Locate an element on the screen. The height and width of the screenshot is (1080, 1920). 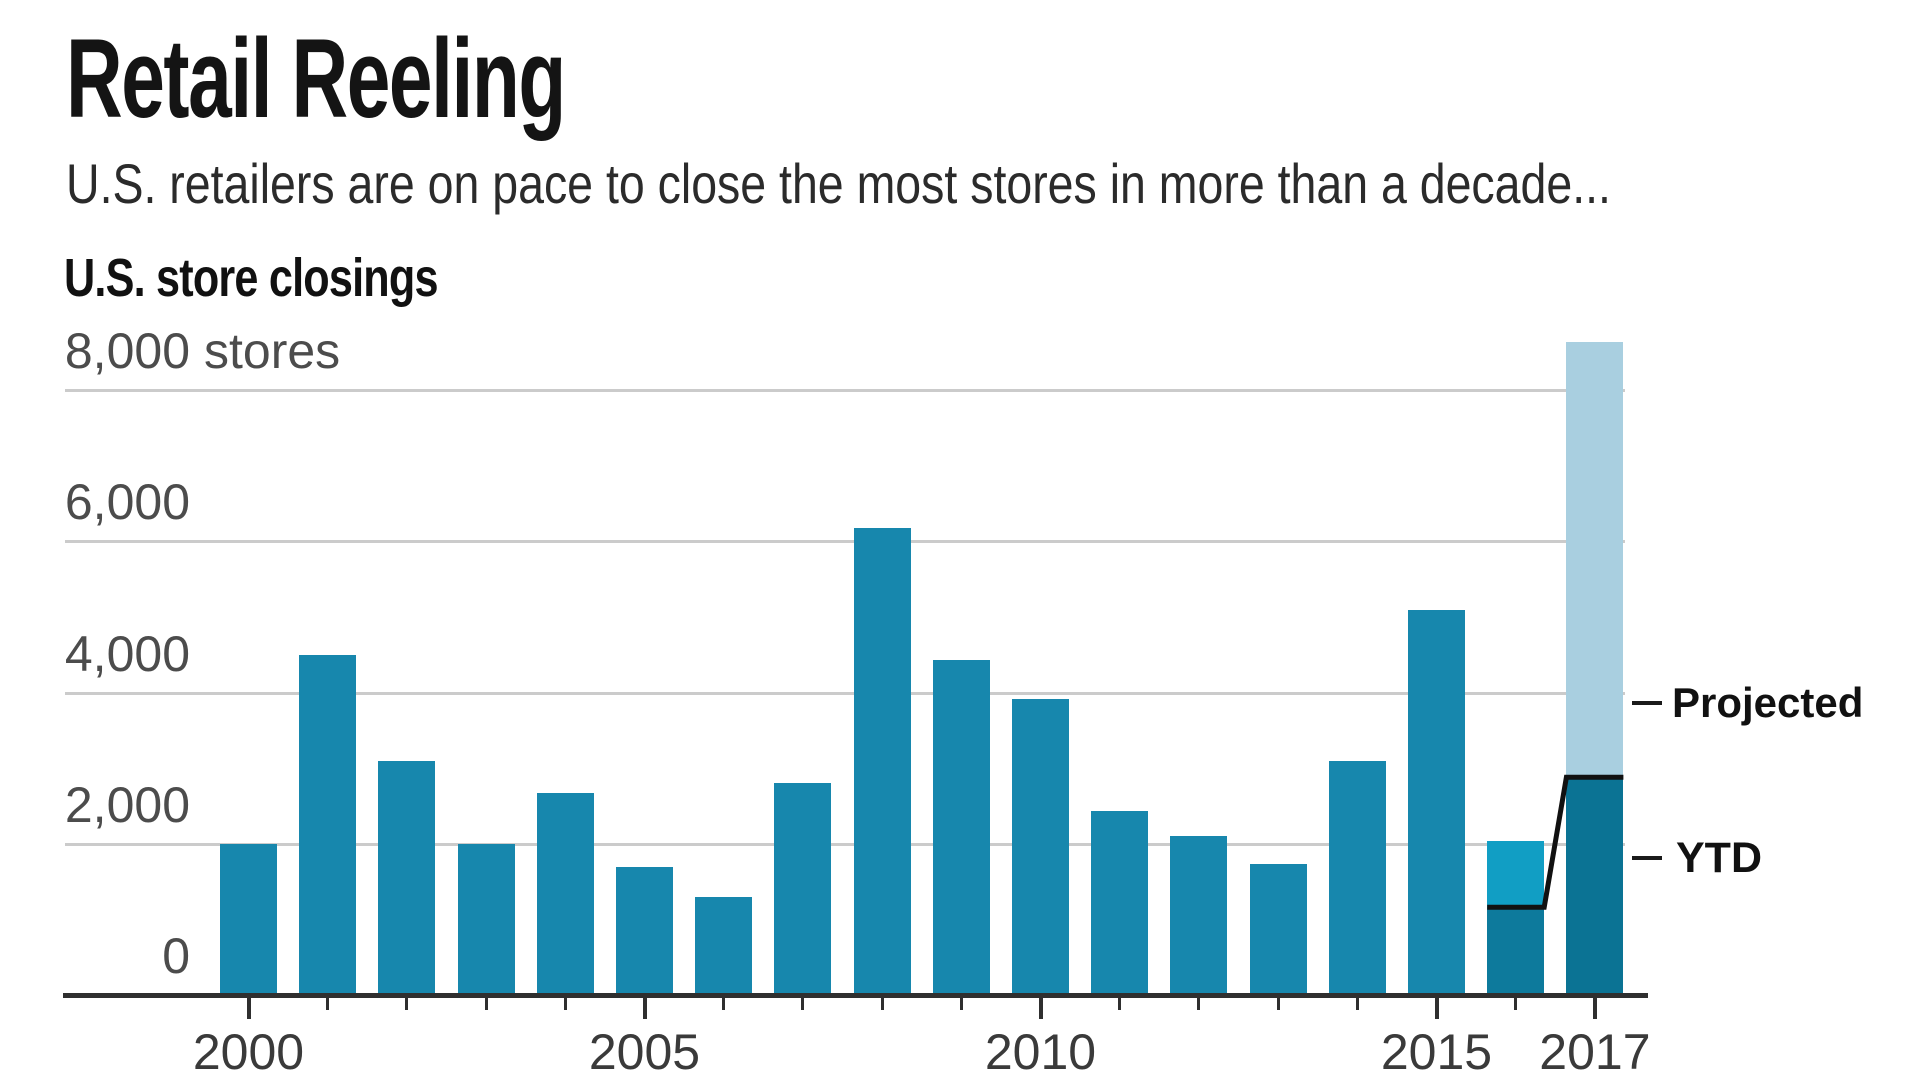
x-axis-tick-2000 is located at coordinates (248, 1008).